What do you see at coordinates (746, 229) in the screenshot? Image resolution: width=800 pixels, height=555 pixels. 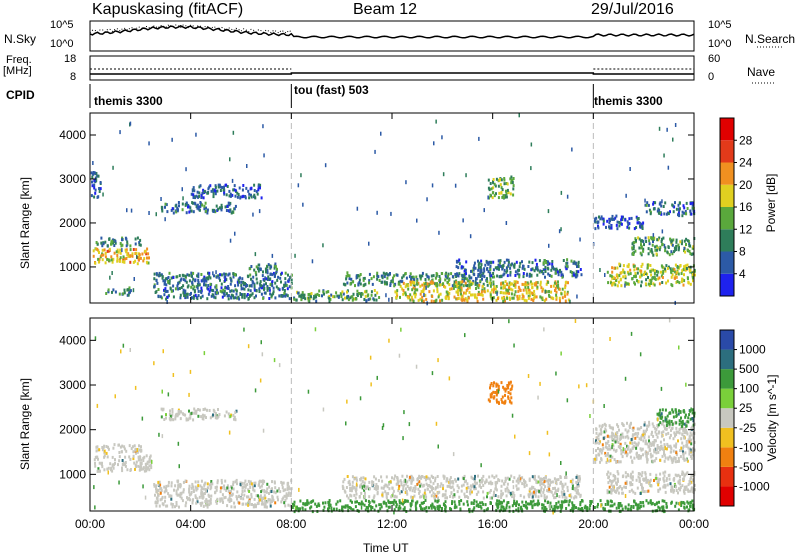 I see `power-cbtick-2: 12` at bounding box center [746, 229].